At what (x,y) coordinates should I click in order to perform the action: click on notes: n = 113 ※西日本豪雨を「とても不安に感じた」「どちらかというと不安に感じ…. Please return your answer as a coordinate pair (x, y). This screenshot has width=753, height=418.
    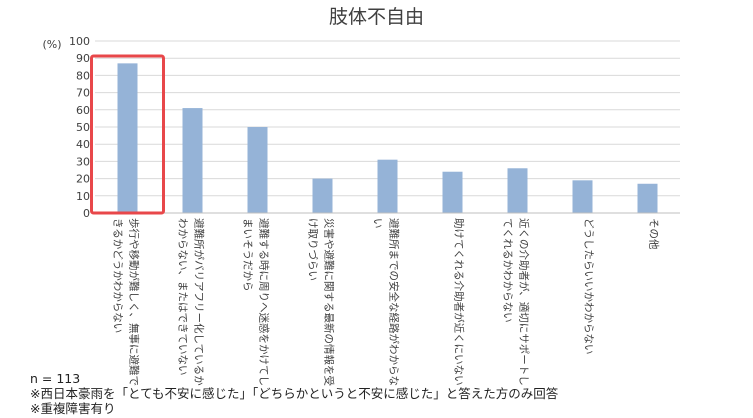
    Looking at the image, I should click on (294, 393).